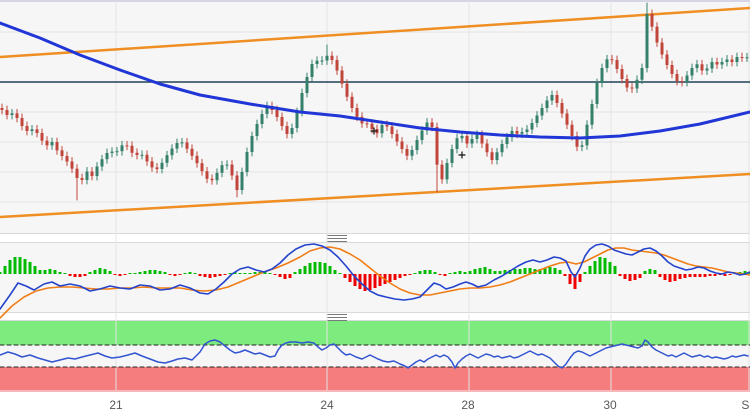  What do you see at coordinates (375, 1) in the screenshot?
I see `window-top-border` at bounding box center [375, 1].